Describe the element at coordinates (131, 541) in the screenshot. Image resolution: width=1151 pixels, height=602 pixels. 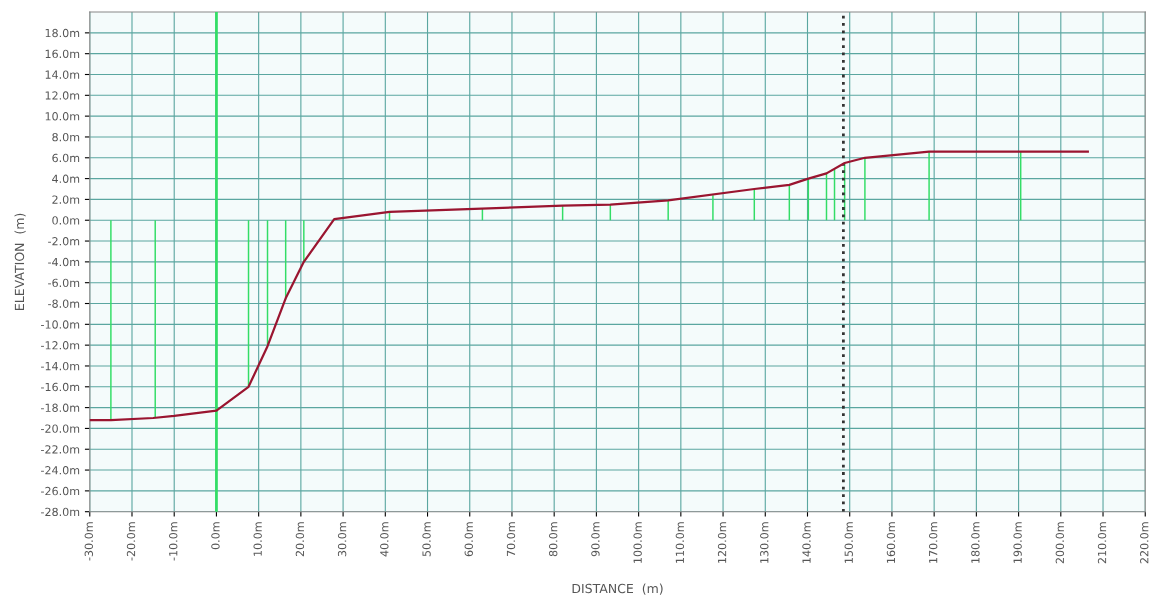
I see `x-tick-label: -20.0m` at that location.